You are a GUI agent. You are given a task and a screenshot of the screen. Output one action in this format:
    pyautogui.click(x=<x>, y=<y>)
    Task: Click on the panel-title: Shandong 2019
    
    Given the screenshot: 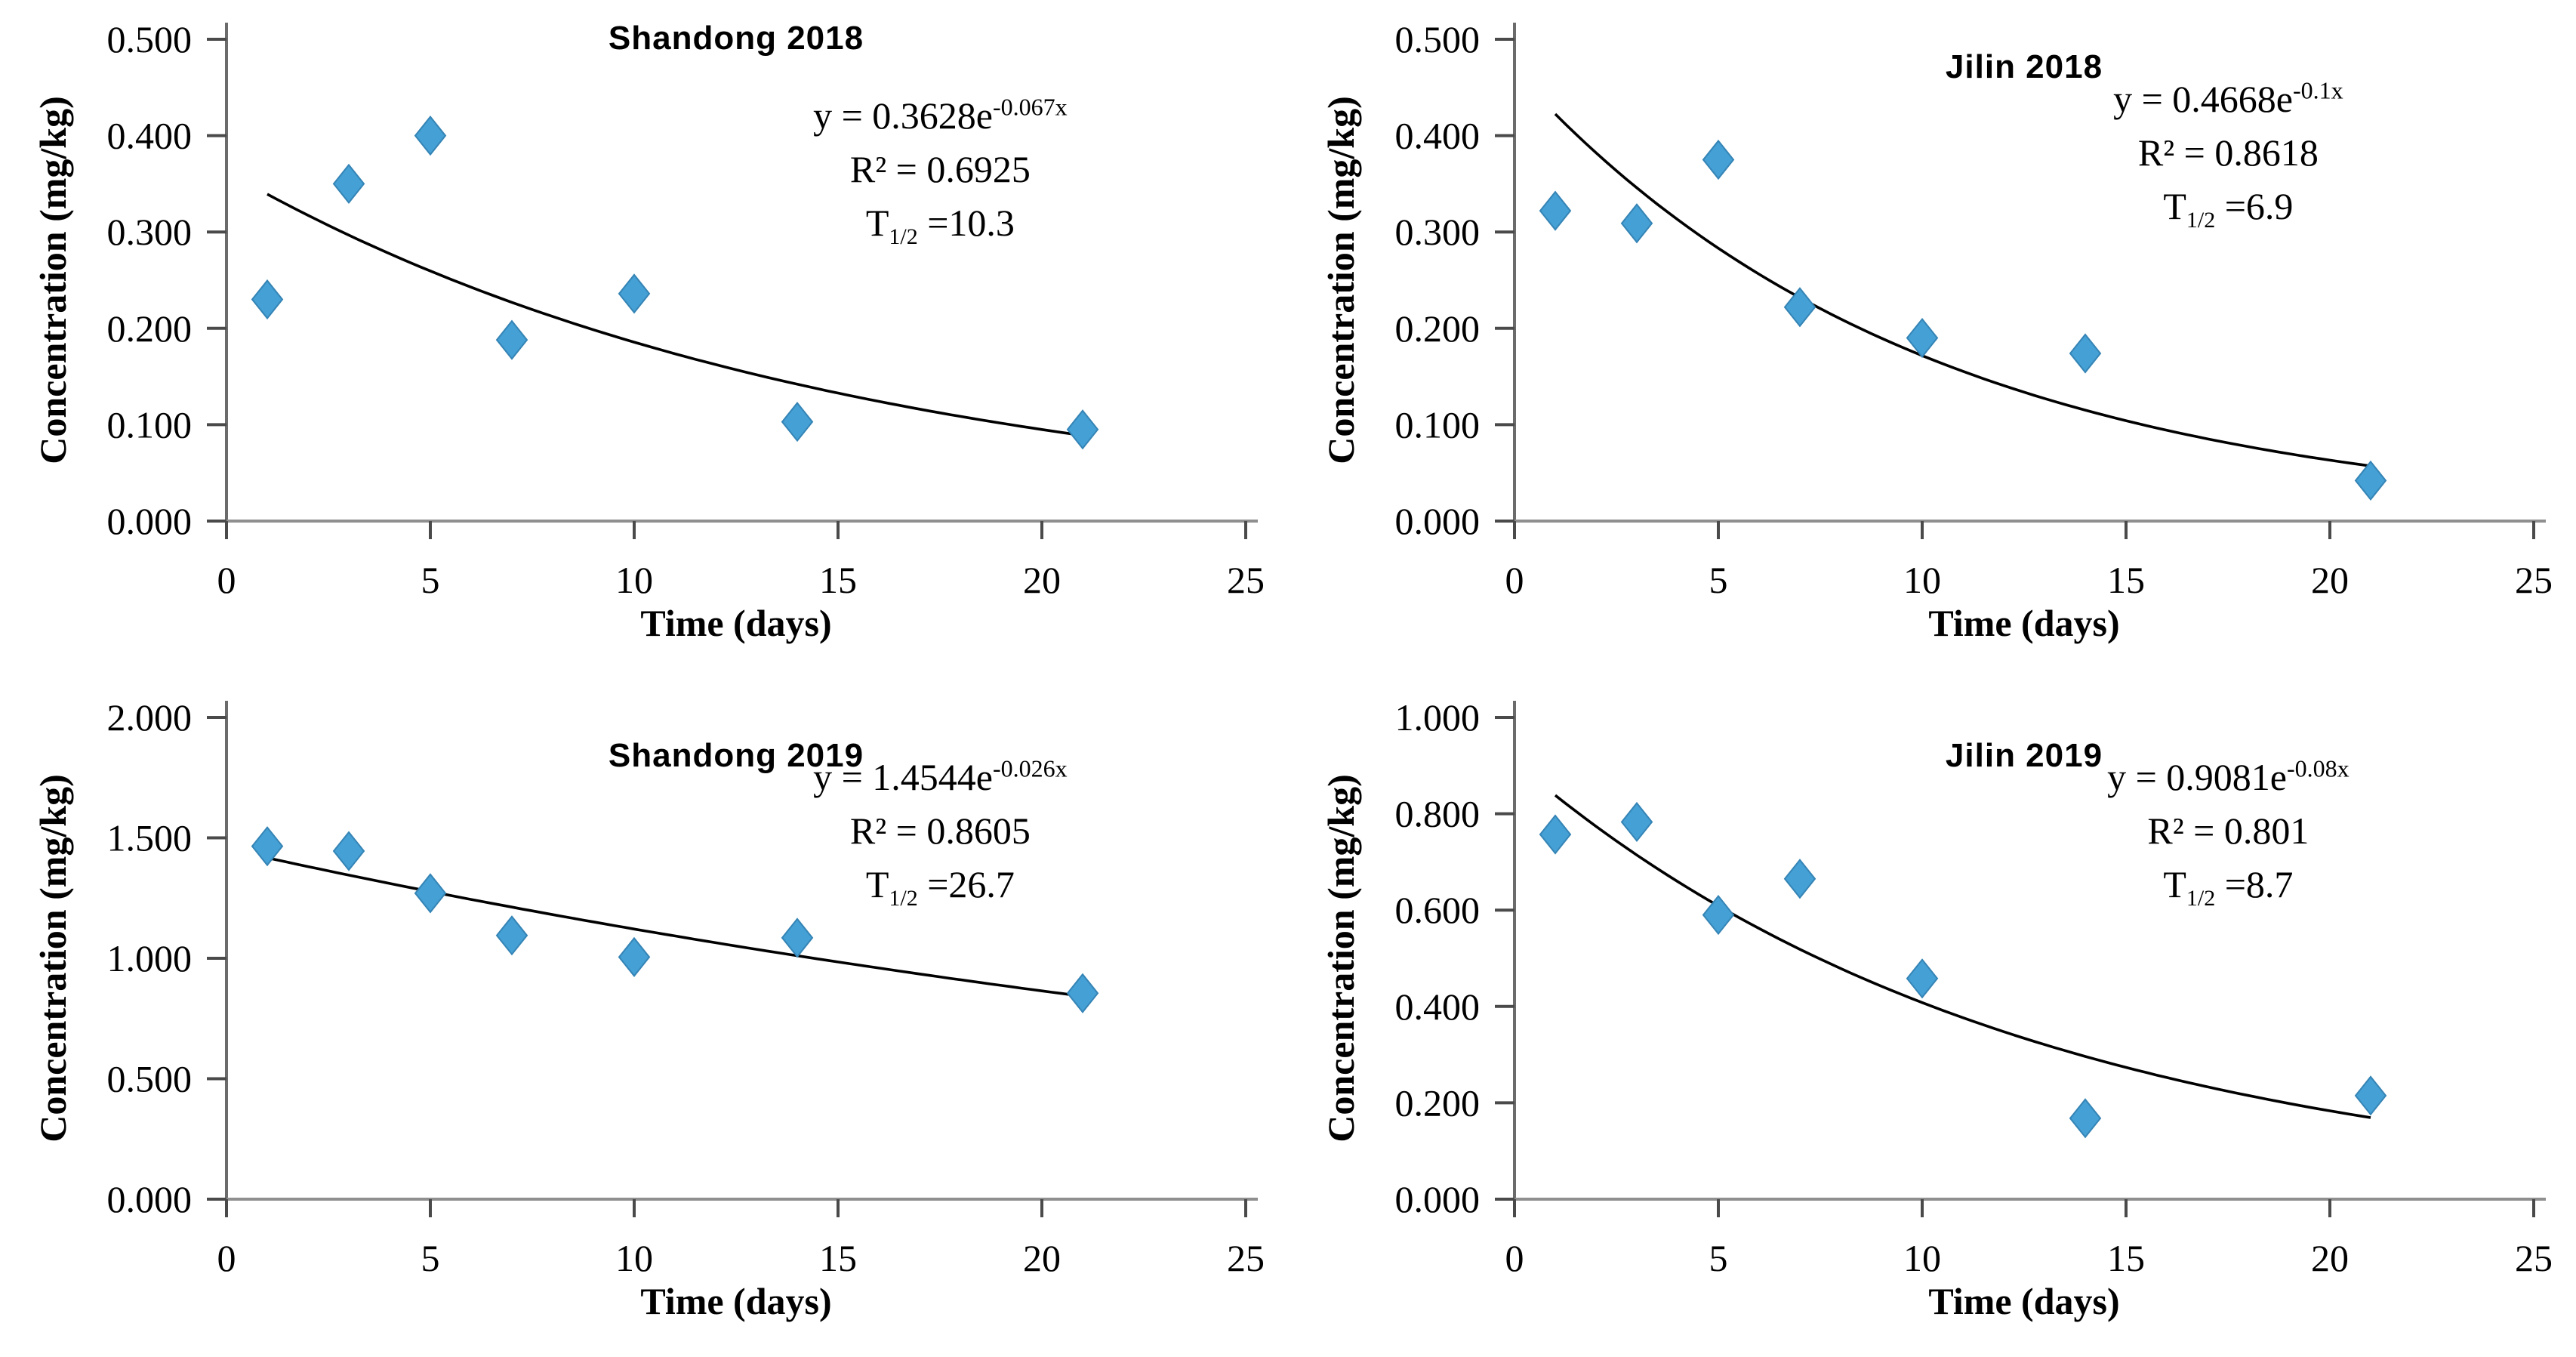 What is the action you would take?
    pyautogui.click(x=736, y=755)
    